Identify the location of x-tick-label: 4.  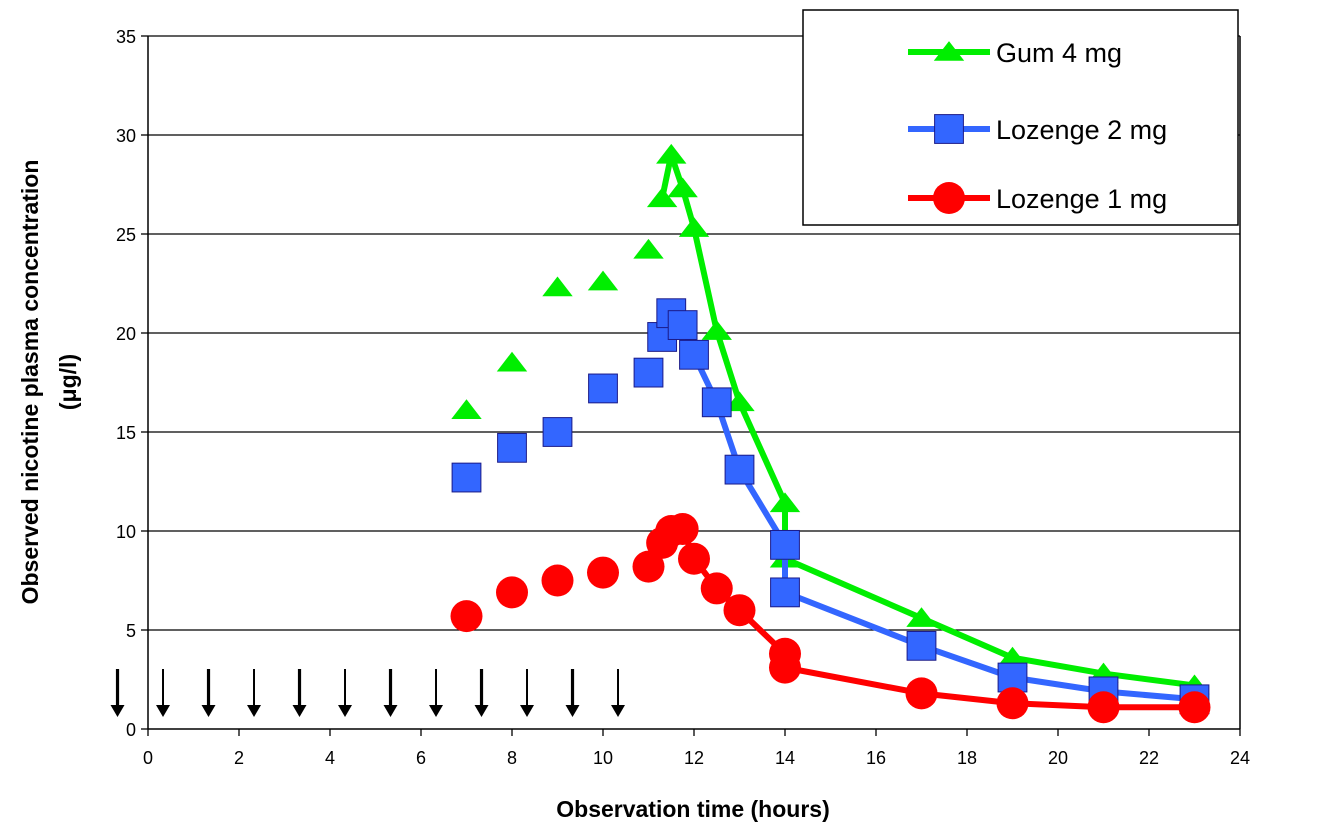
(330, 758).